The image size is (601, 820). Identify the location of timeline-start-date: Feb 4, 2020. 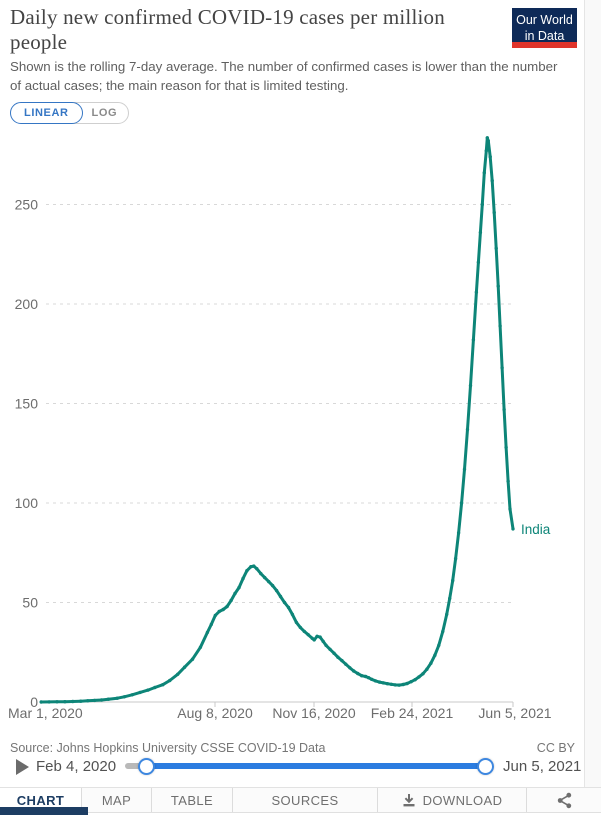
(76, 766).